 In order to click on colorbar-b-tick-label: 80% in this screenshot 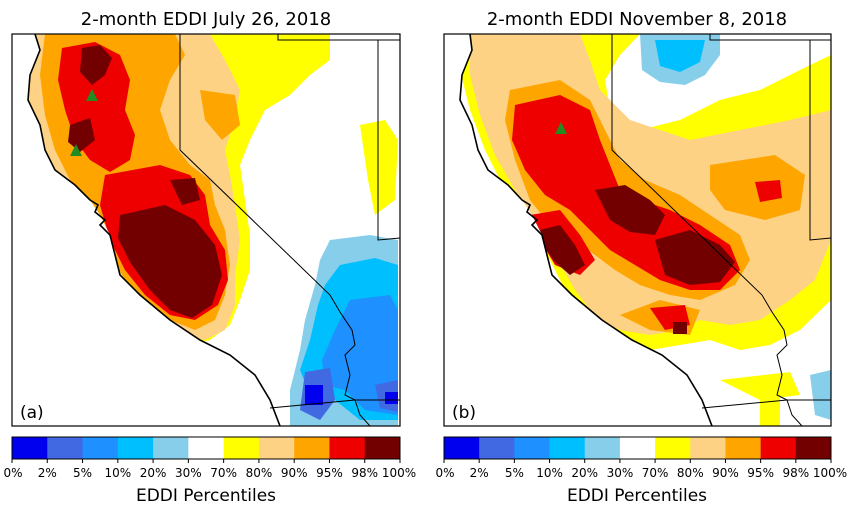, I will do `click(690, 473)`.